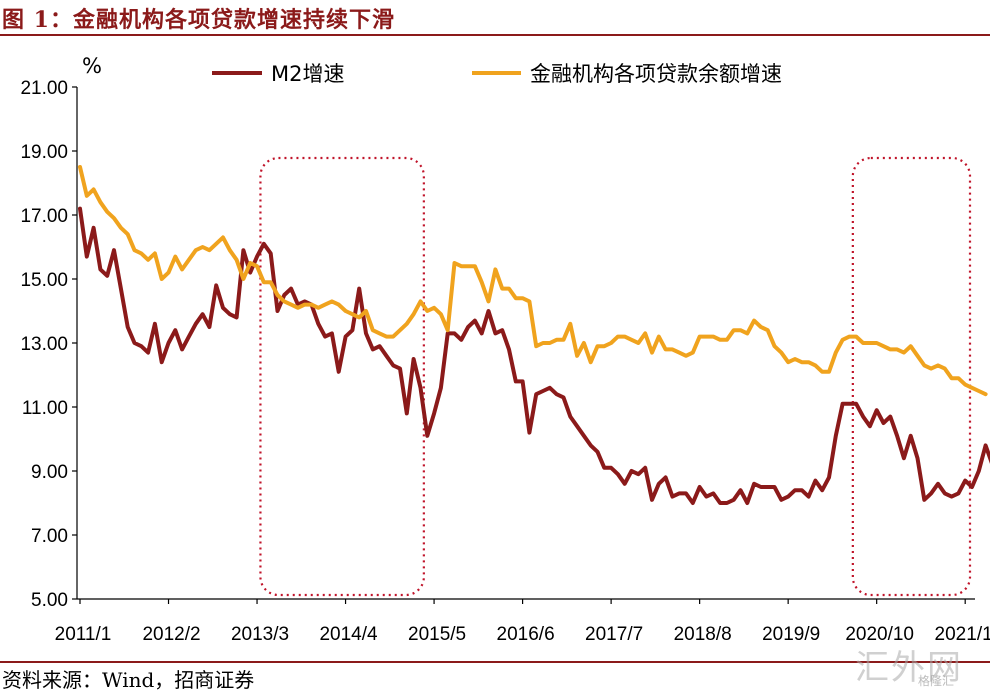 This screenshot has height=693, width=990. What do you see at coordinates (49, 536) in the screenshot?
I see `y-tick-label: 7.00` at bounding box center [49, 536].